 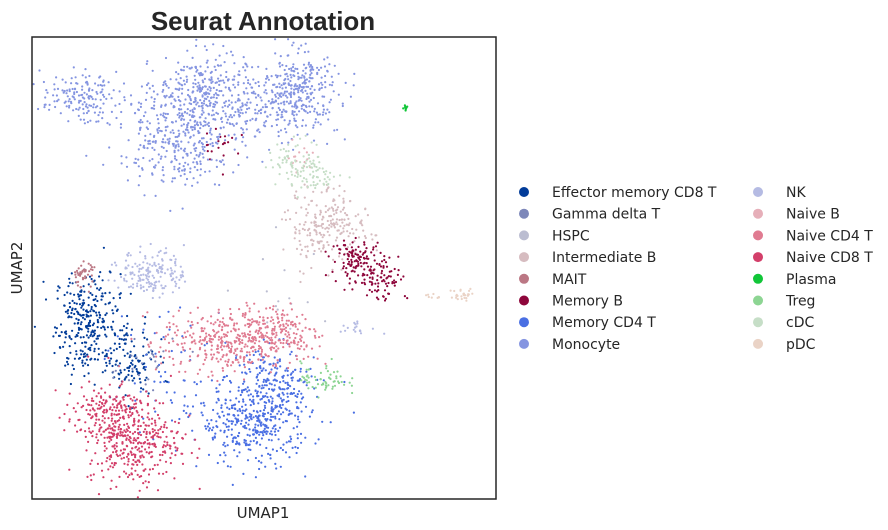 I want to click on legend-marker, so click(x=524, y=235).